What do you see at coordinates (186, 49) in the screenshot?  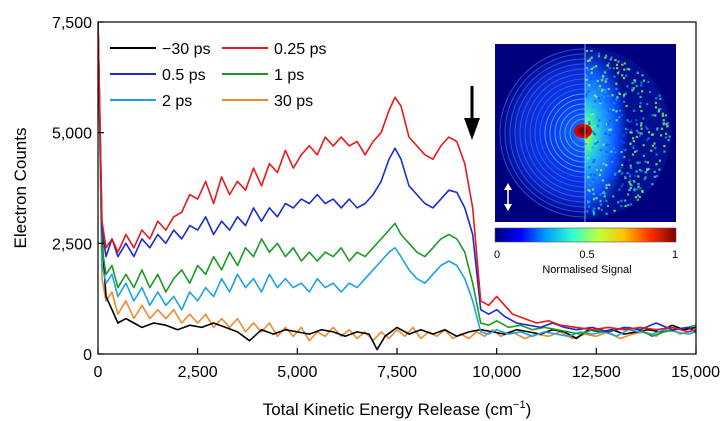 I see `legend-label: −30 ps` at bounding box center [186, 49].